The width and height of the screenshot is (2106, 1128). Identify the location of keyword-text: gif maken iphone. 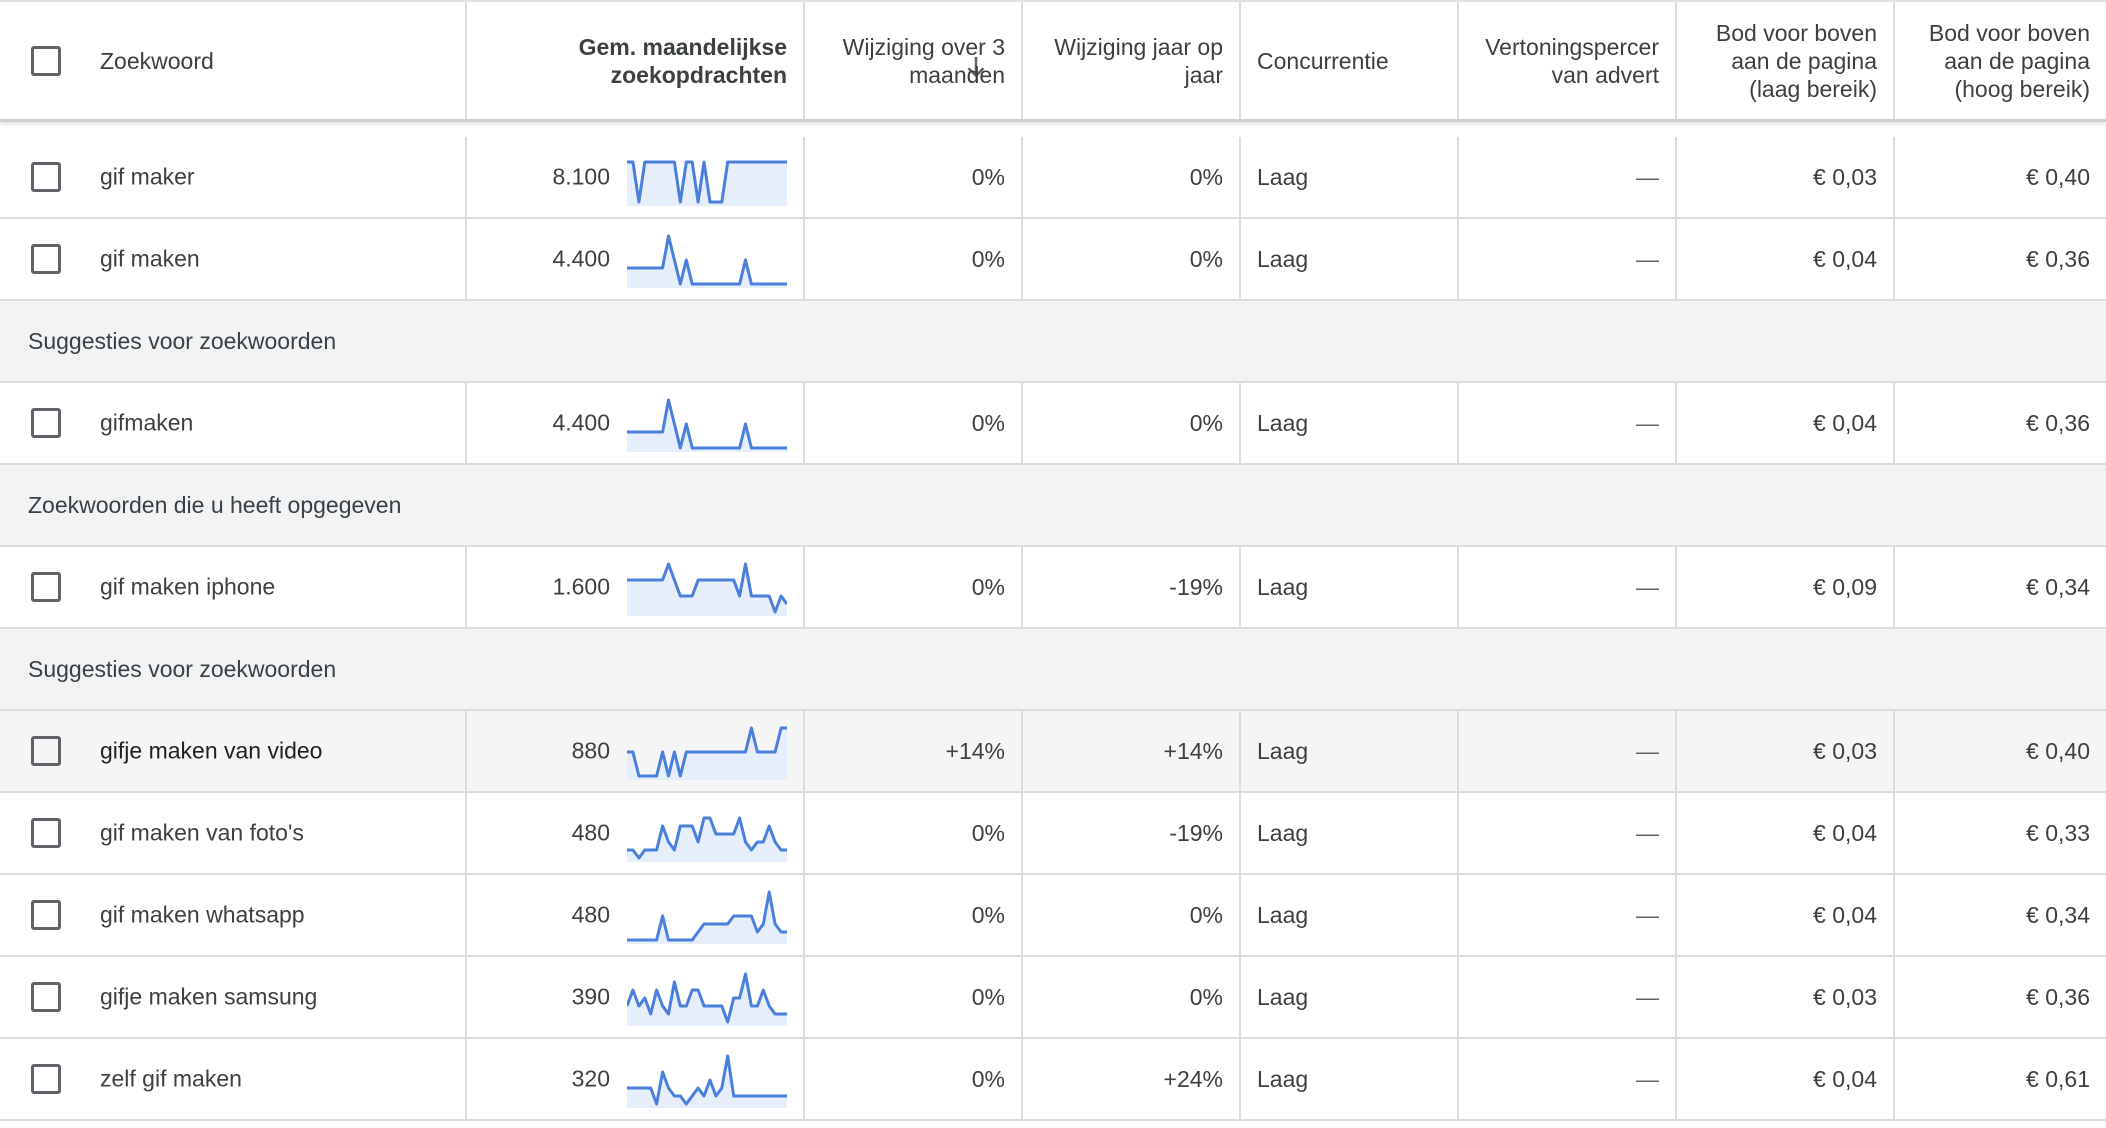
(188, 586).